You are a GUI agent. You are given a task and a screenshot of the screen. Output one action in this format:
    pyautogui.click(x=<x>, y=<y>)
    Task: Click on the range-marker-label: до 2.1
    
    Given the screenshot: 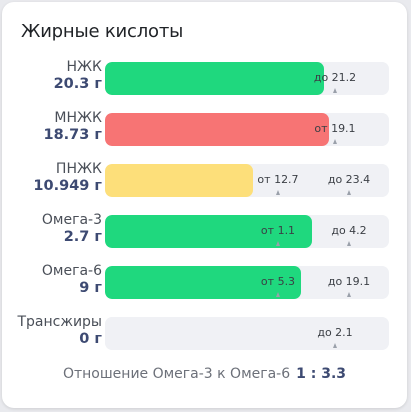 What is the action you would take?
    pyautogui.click(x=335, y=332)
    